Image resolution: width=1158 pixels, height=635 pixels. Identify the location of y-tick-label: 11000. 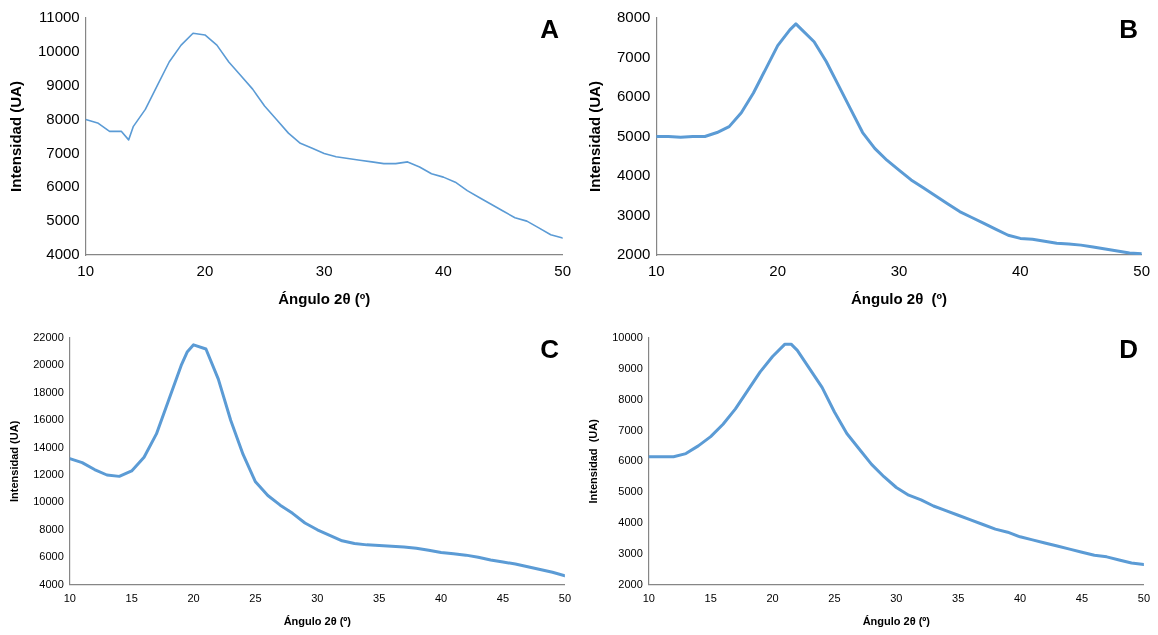
(59, 17).